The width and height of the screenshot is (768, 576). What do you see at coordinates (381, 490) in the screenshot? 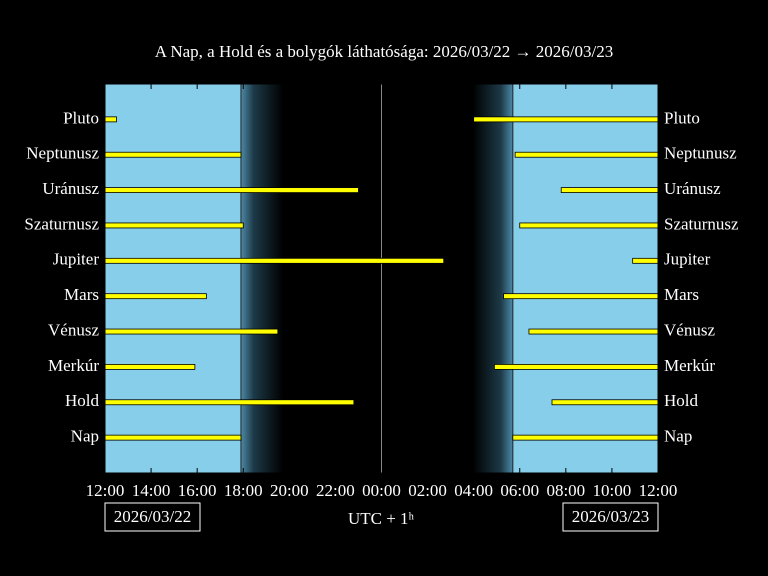
I see `x-tick-label: 00:00` at bounding box center [381, 490].